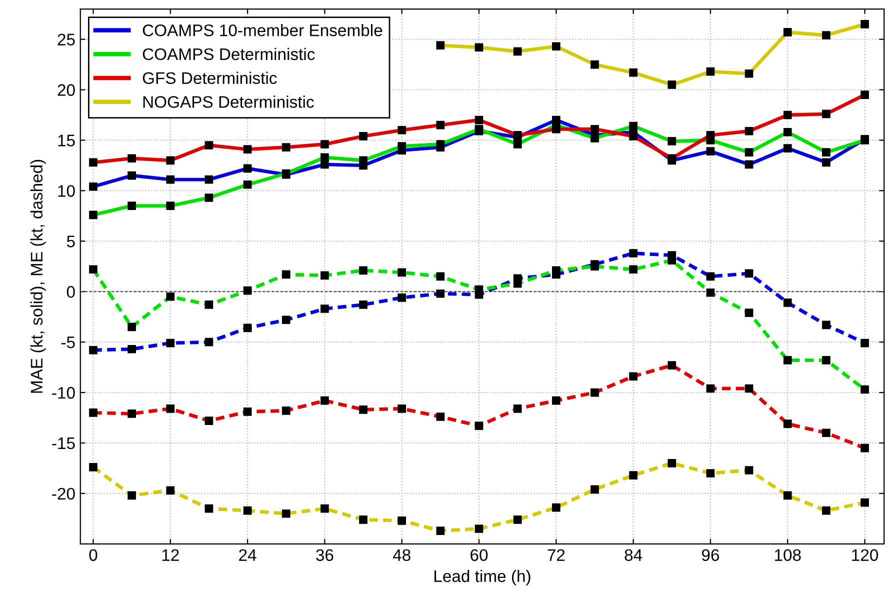  What do you see at coordinates (482, 578) in the screenshot?
I see `x-axis-title: Lead time (h)` at bounding box center [482, 578].